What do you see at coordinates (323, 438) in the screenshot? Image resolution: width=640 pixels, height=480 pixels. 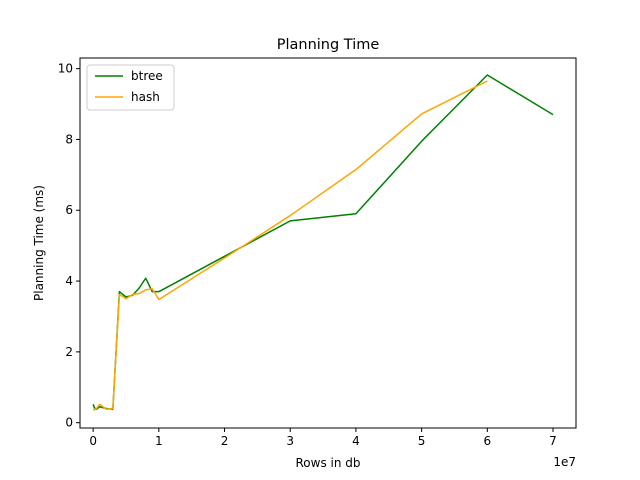 I see `x-axis: 0 1 2 3 4 5 6 7` at bounding box center [323, 438].